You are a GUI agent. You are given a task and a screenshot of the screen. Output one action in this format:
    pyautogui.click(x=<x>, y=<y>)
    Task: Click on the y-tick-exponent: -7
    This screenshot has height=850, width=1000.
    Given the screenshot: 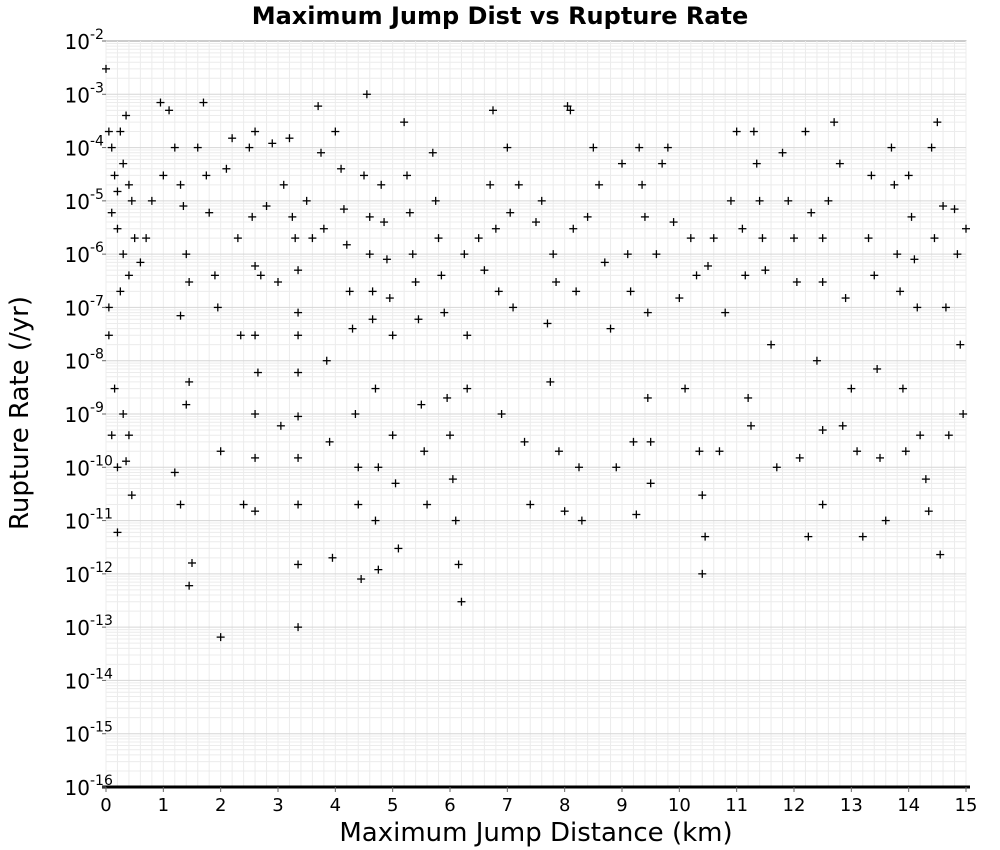 What is the action you would take?
    pyautogui.click(x=97, y=301)
    